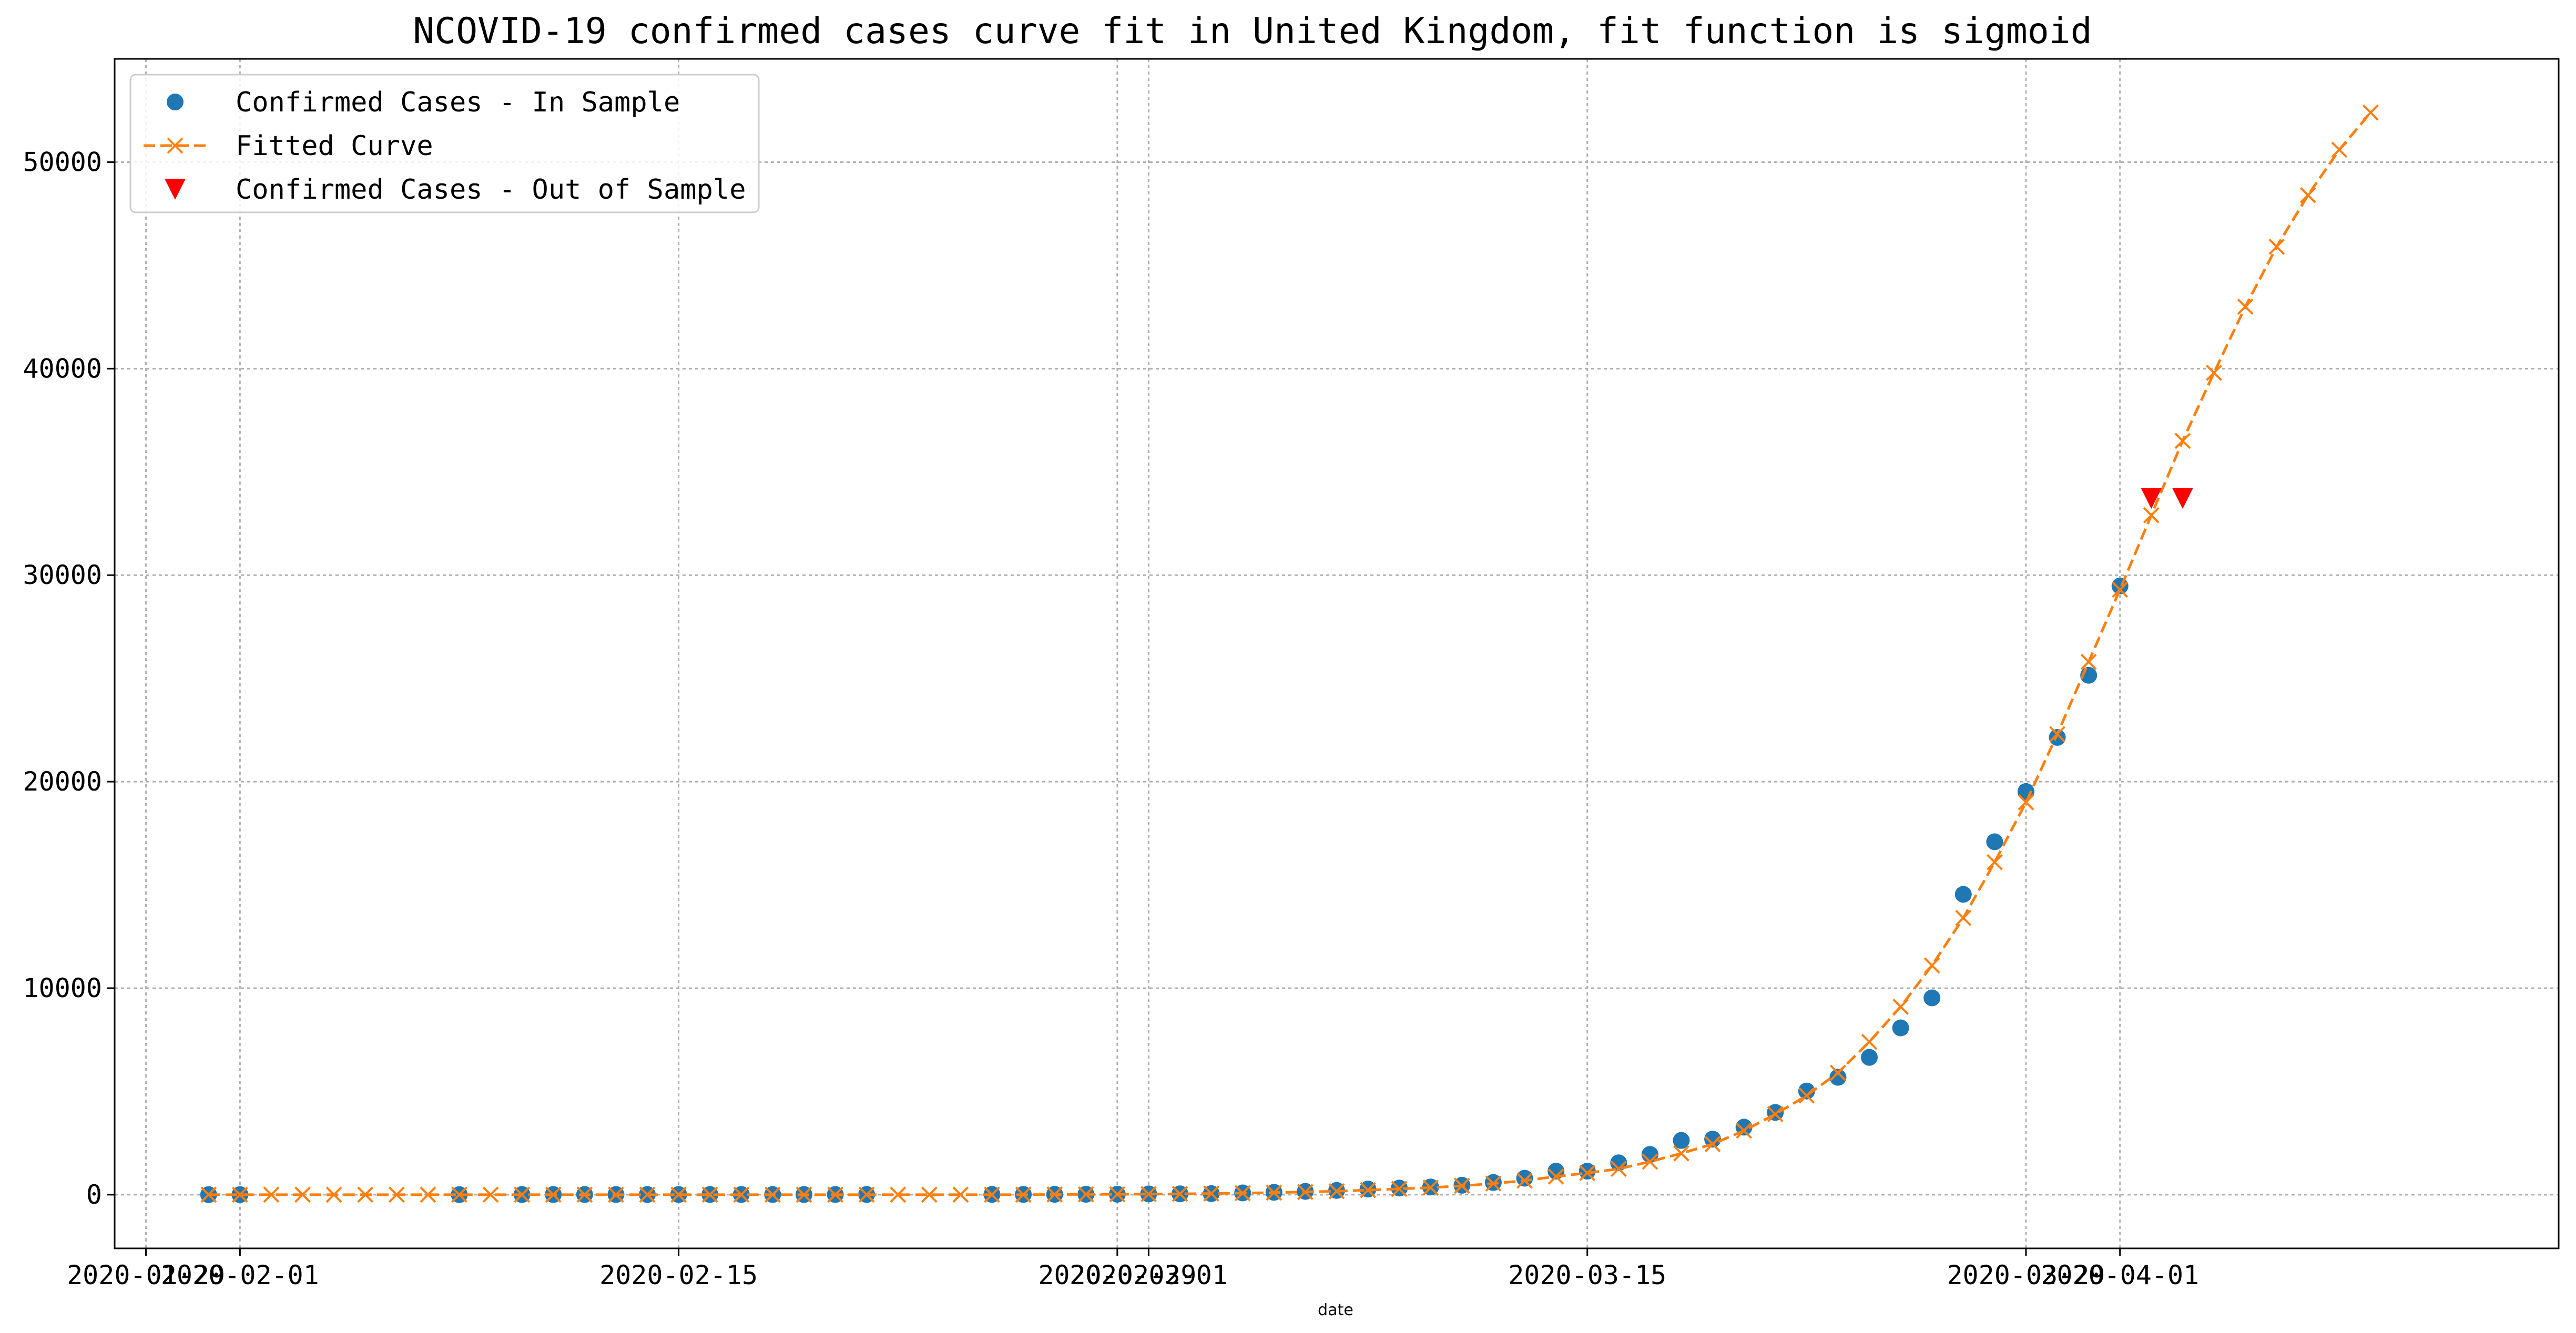 This screenshot has width=2576, height=1333. Describe the element at coordinates (678, 1275) in the screenshot. I see `x-tick-label: 2020-02-15` at that location.